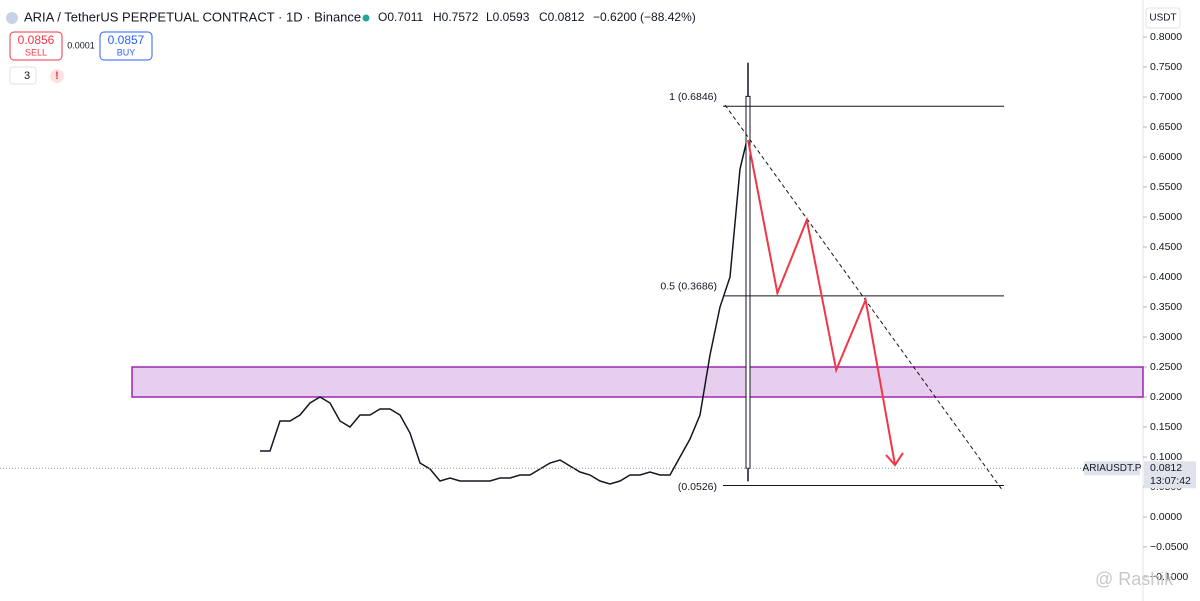 This screenshot has width=1200, height=601. I want to click on fib-label: 1 (0.6846), so click(693, 97).